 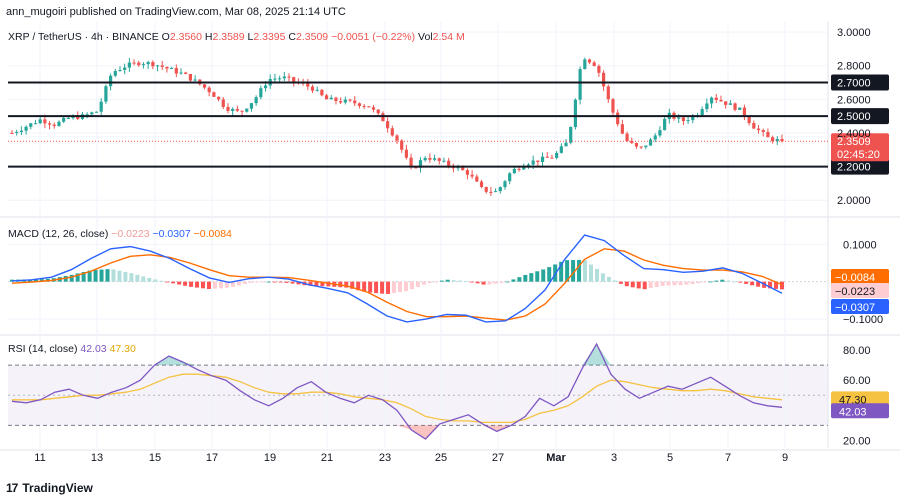 I want to click on price-tick-label: 2.8000, so click(x=854, y=67).